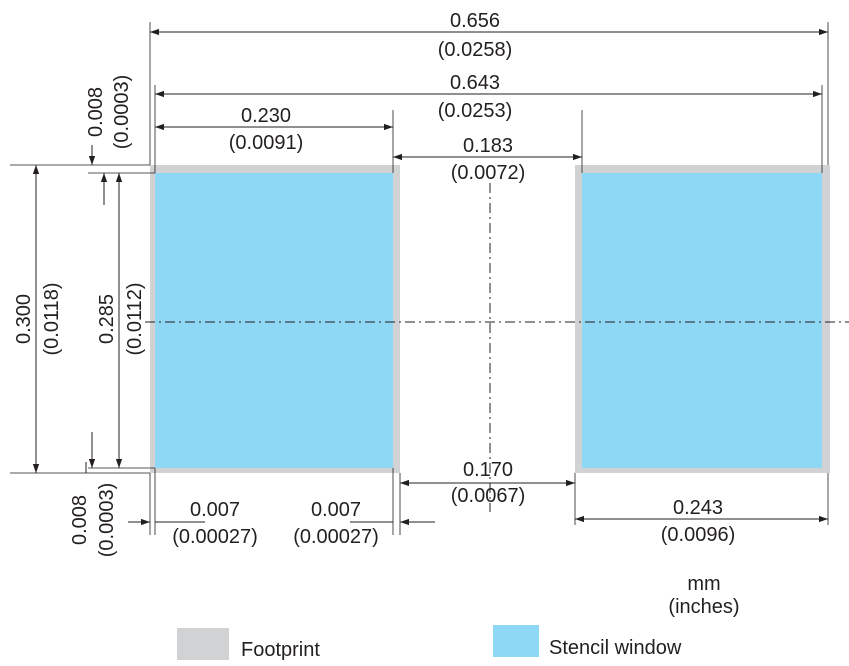  What do you see at coordinates (475, 21) in the screenshot?
I see `overall-width-mm: 0.656` at bounding box center [475, 21].